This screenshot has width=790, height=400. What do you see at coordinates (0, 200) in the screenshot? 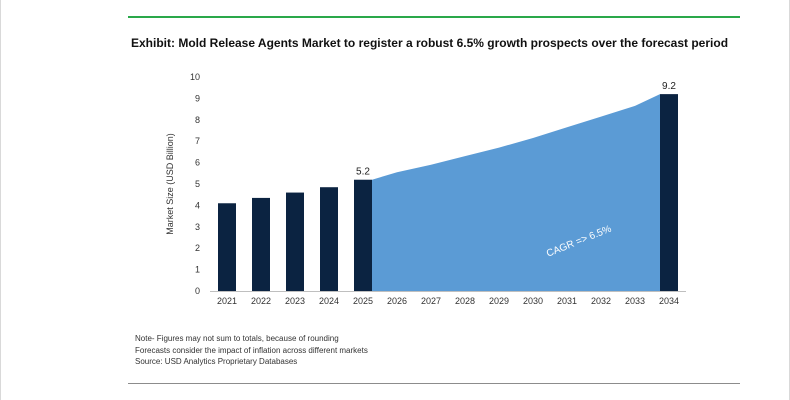
I see `frame-left-border` at bounding box center [0, 200].